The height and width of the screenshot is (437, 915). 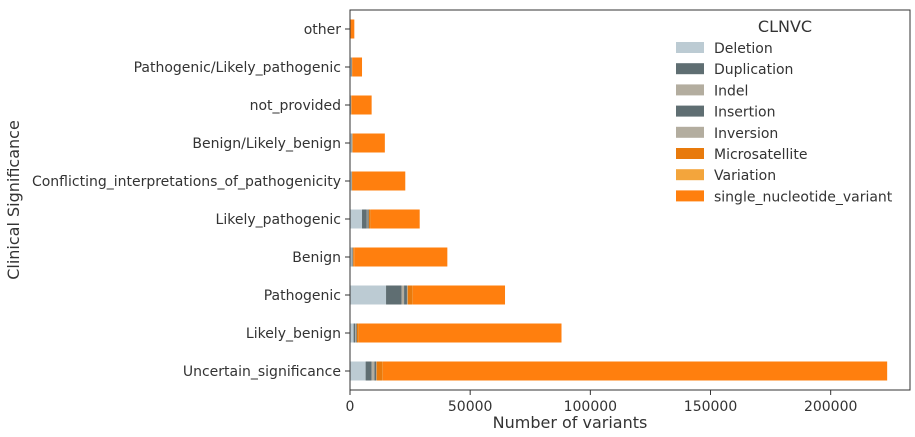 I want to click on legend-swatch-inversion, so click(x=690, y=132).